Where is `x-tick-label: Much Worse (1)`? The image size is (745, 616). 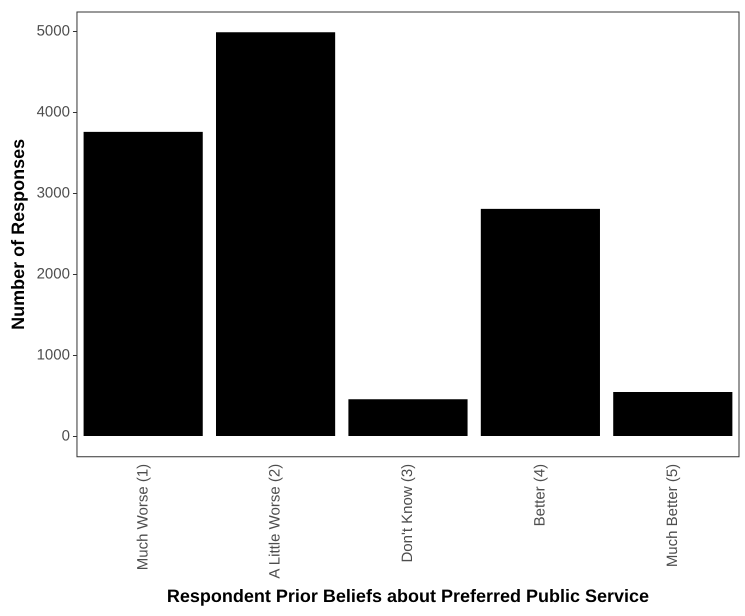 x-tick-label: Much Worse (1) is located at coordinates (143, 517).